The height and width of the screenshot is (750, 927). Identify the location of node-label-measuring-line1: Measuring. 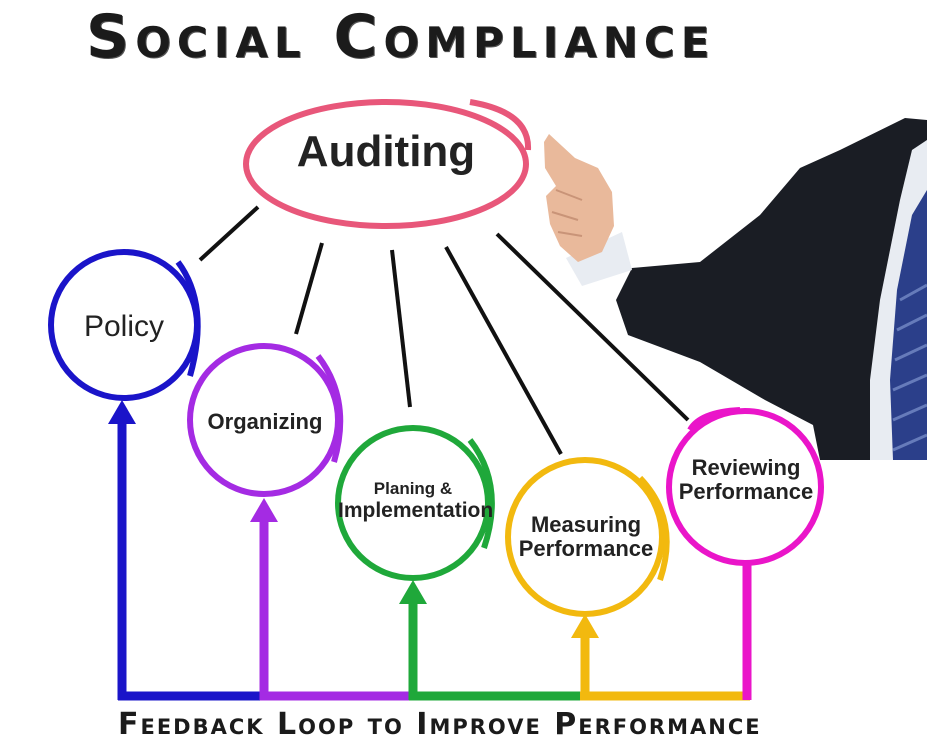
(586, 524).